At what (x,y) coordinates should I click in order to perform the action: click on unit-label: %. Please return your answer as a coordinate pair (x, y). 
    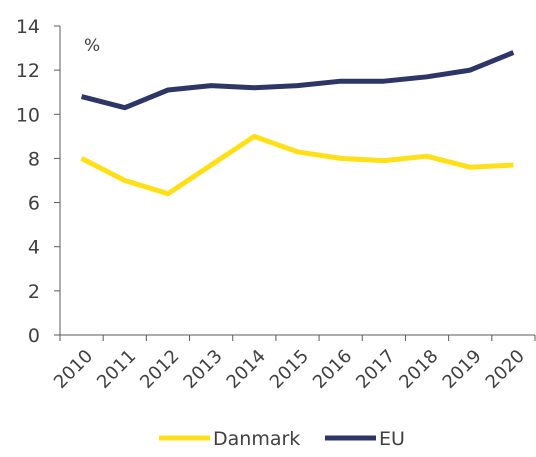
    Looking at the image, I should click on (92, 46).